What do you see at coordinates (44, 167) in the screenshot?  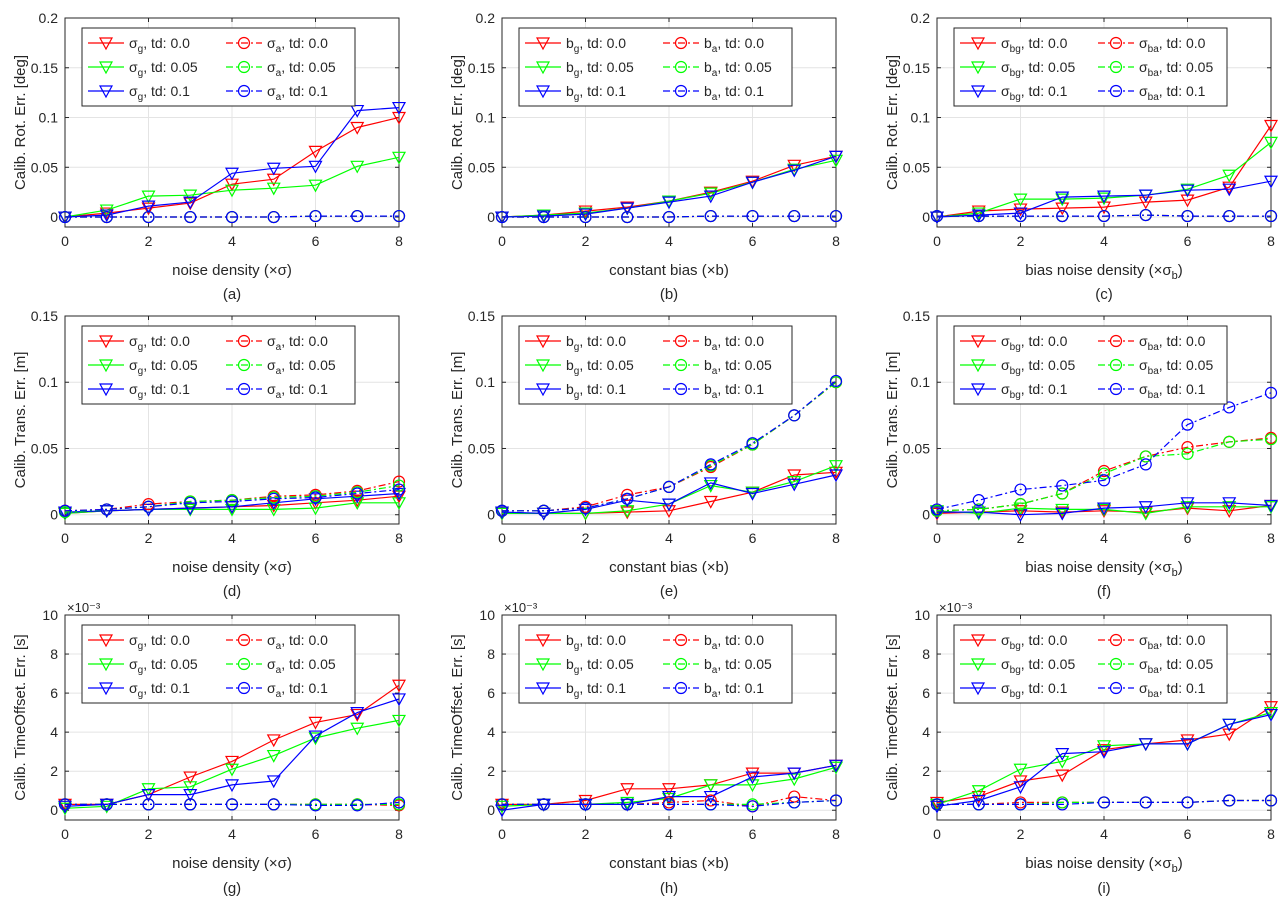 I see `y-tick-label: 0.05` at bounding box center [44, 167].